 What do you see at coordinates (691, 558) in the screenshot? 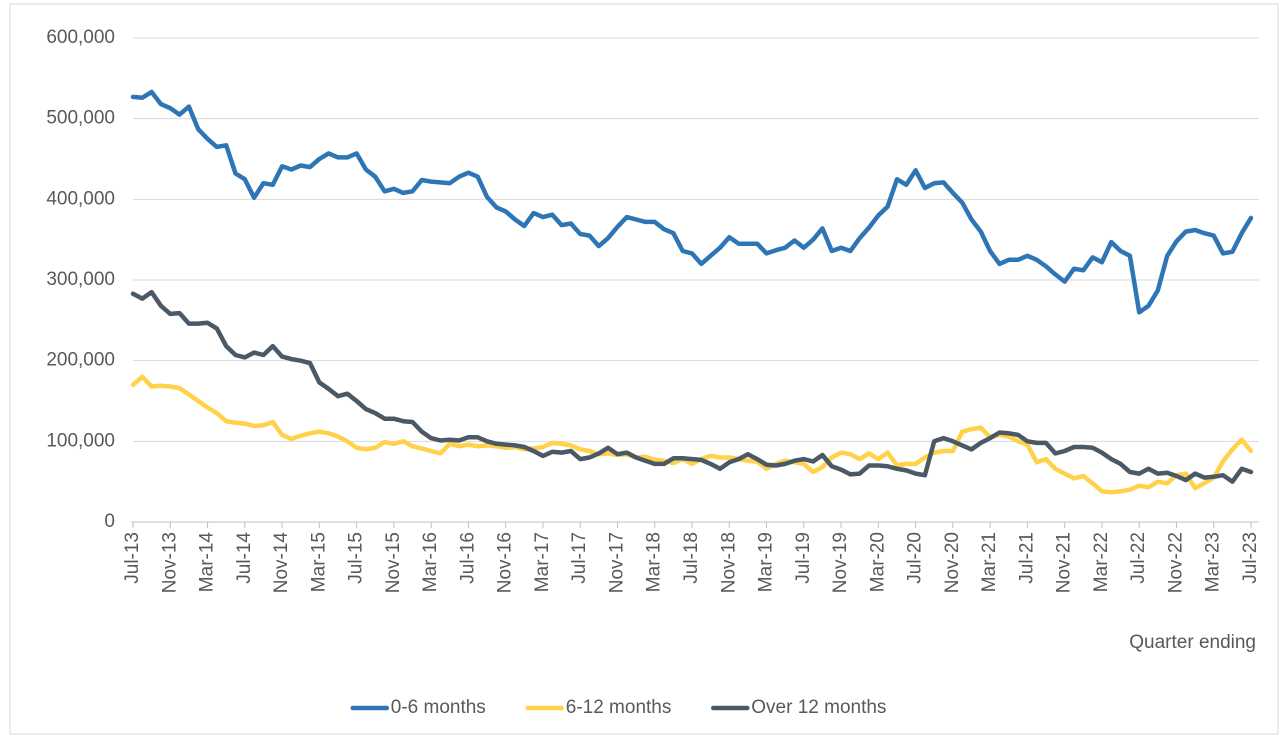
I see `x-tick-label: Jul-18` at bounding box center [691, 558].